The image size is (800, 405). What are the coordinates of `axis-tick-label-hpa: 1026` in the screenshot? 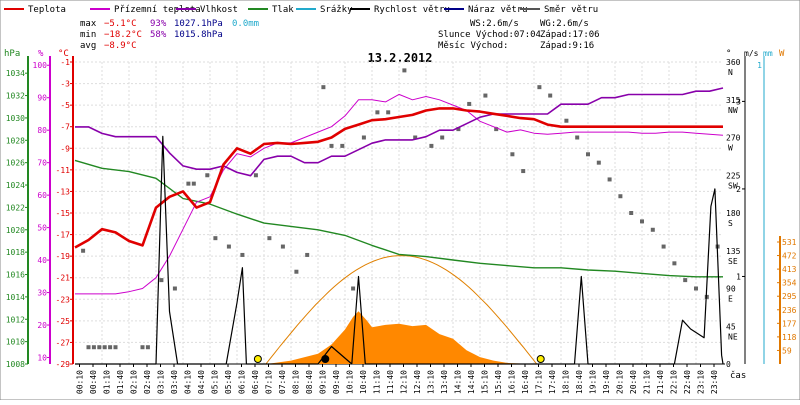 It's located at (15, 163).